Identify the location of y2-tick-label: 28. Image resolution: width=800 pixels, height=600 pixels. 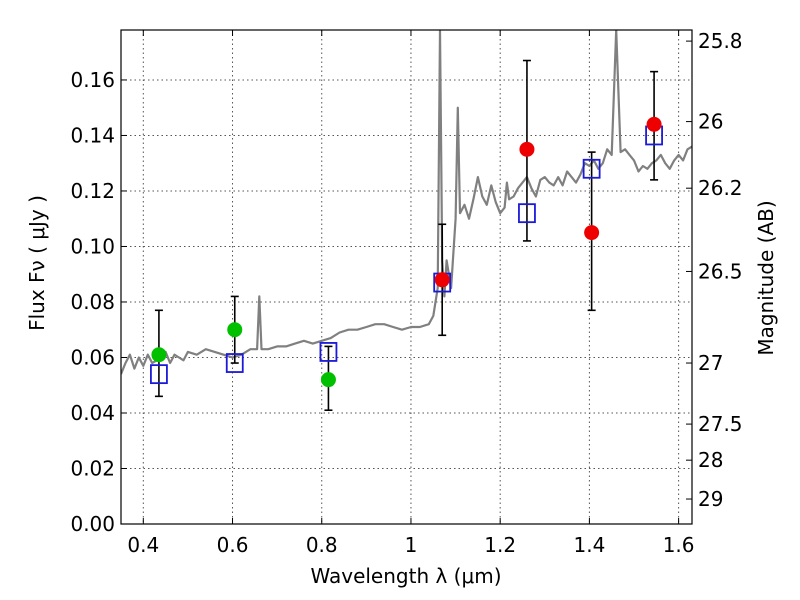
(710, 460).